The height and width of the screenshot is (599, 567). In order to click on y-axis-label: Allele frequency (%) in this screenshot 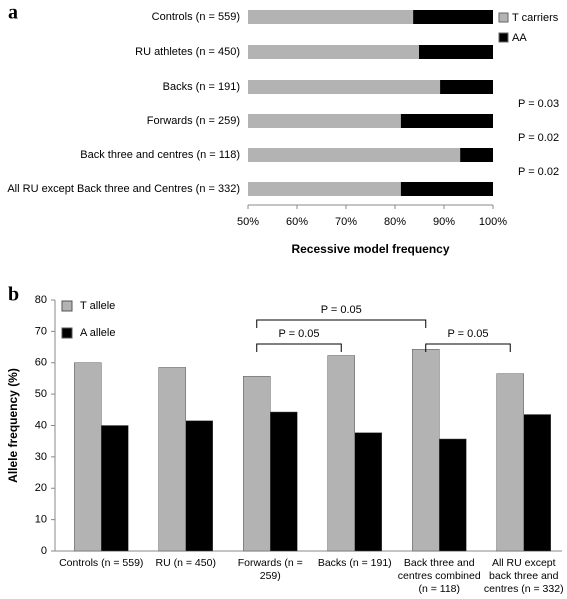, I will do `click(13, 425)`.